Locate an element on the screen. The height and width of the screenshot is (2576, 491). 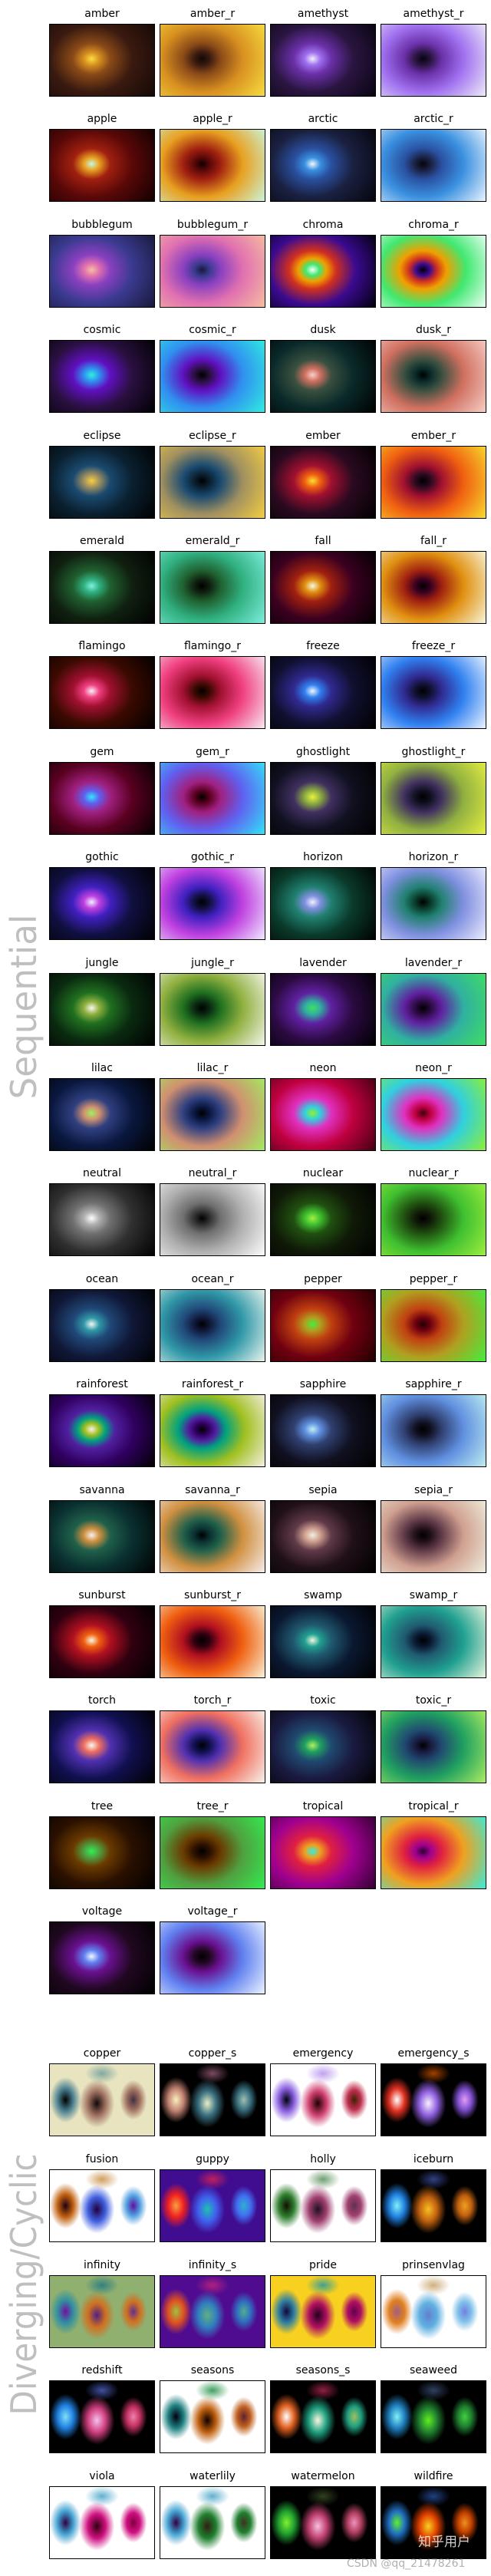
colormap-preview-apple_r is located at coordinates (213, 165).